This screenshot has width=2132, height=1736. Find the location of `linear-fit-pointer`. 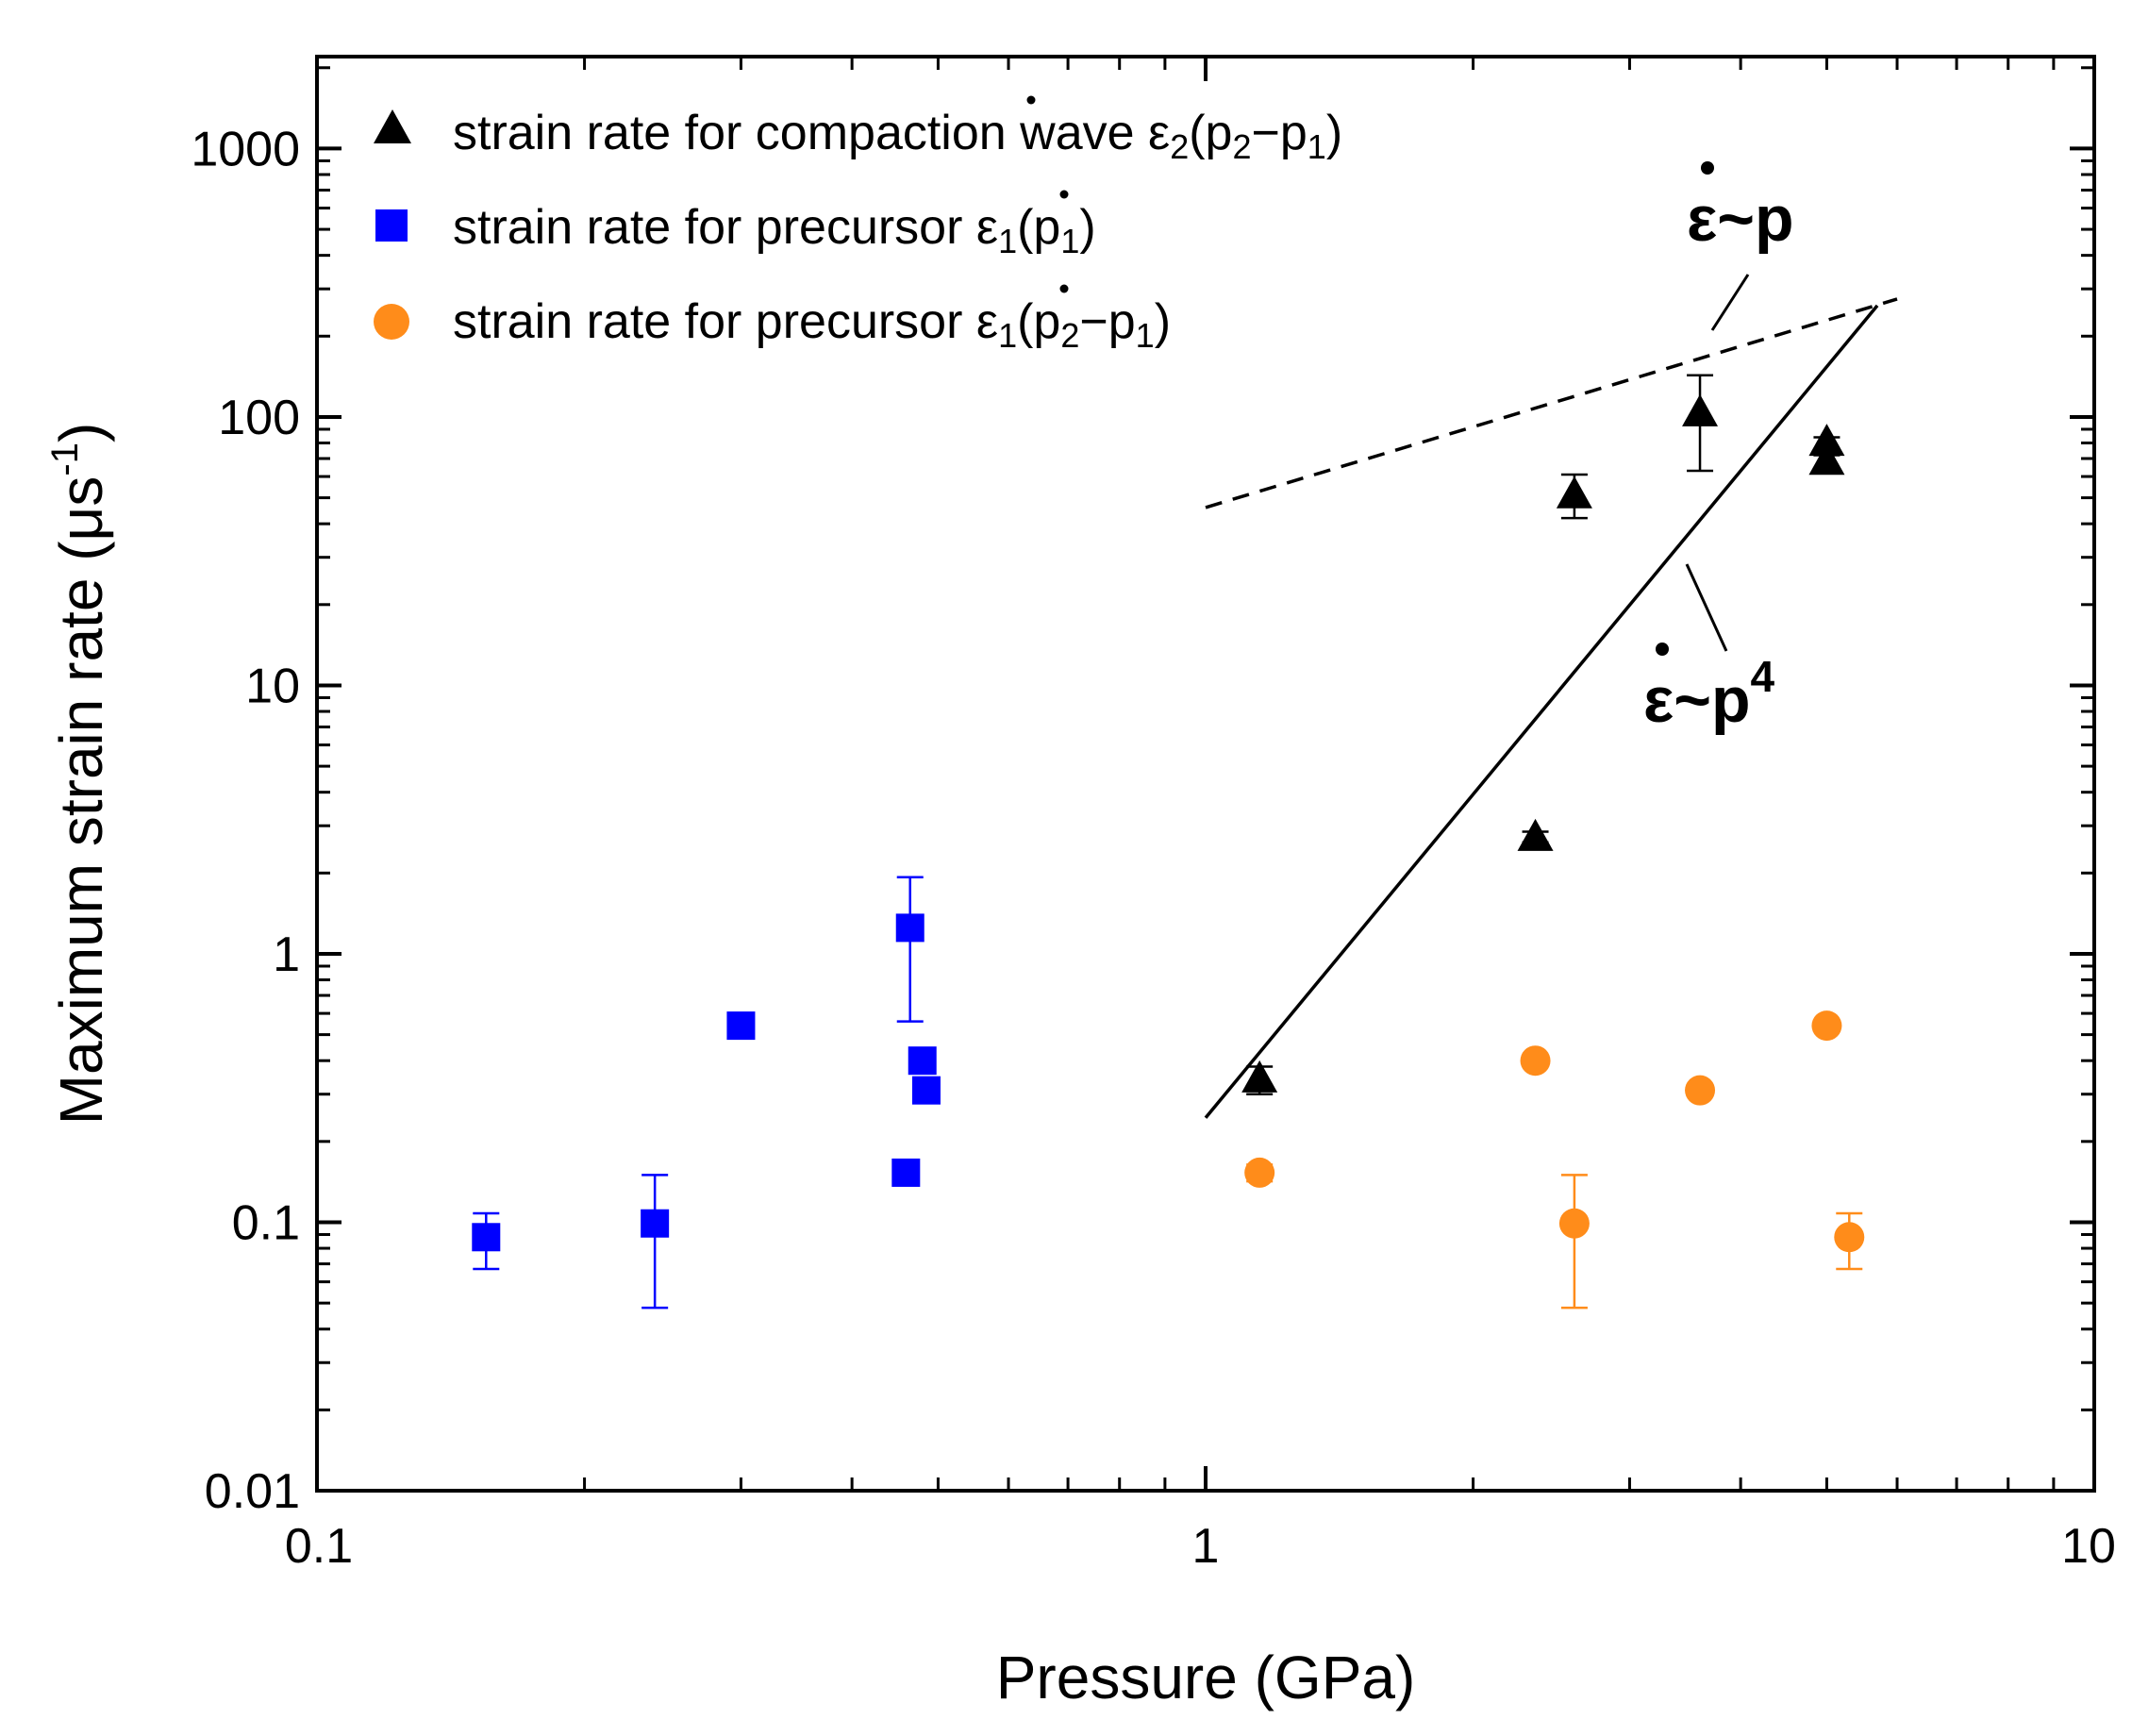

linear-fit-pointer is located at coordinates (1730, 302).